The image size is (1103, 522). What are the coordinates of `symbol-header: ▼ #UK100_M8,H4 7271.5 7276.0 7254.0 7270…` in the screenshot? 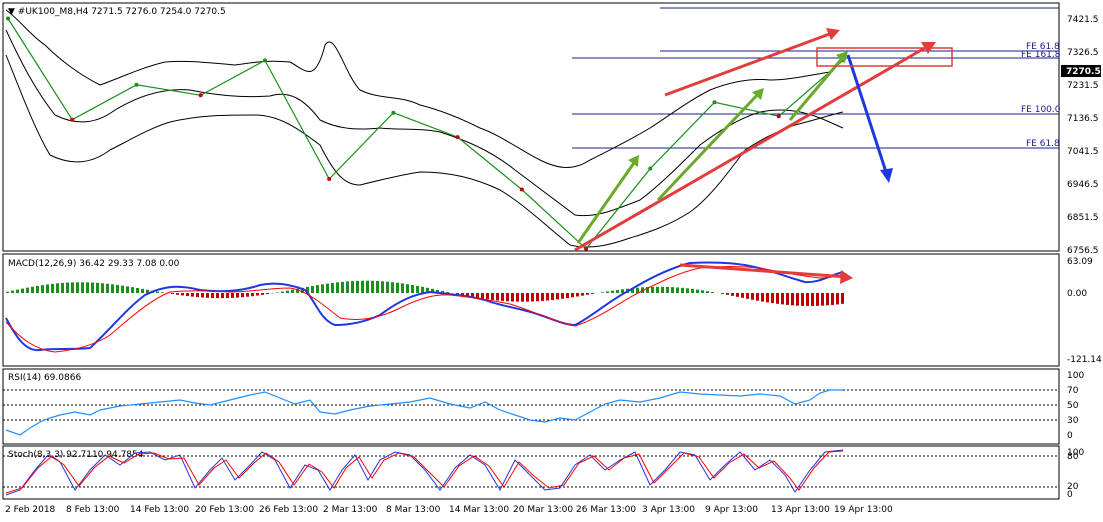 It's located at (117, 12).